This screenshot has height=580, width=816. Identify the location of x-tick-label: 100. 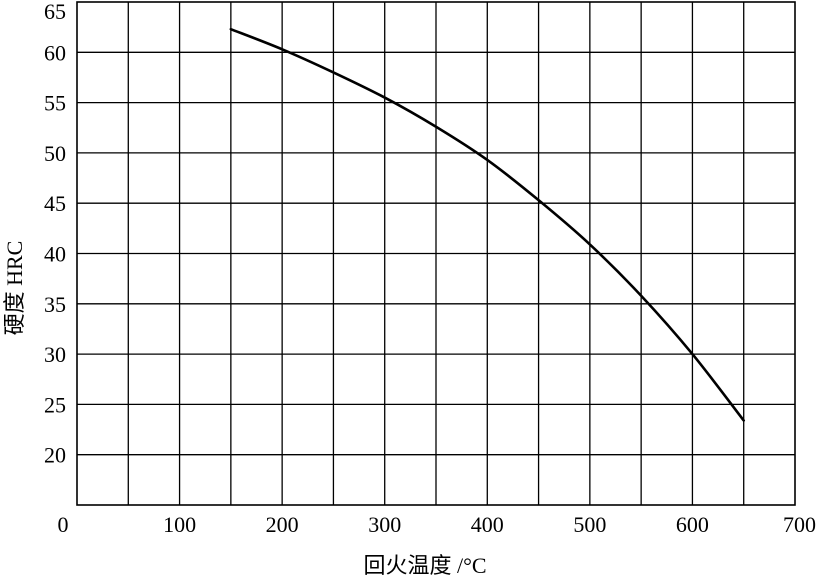
(179, 524).